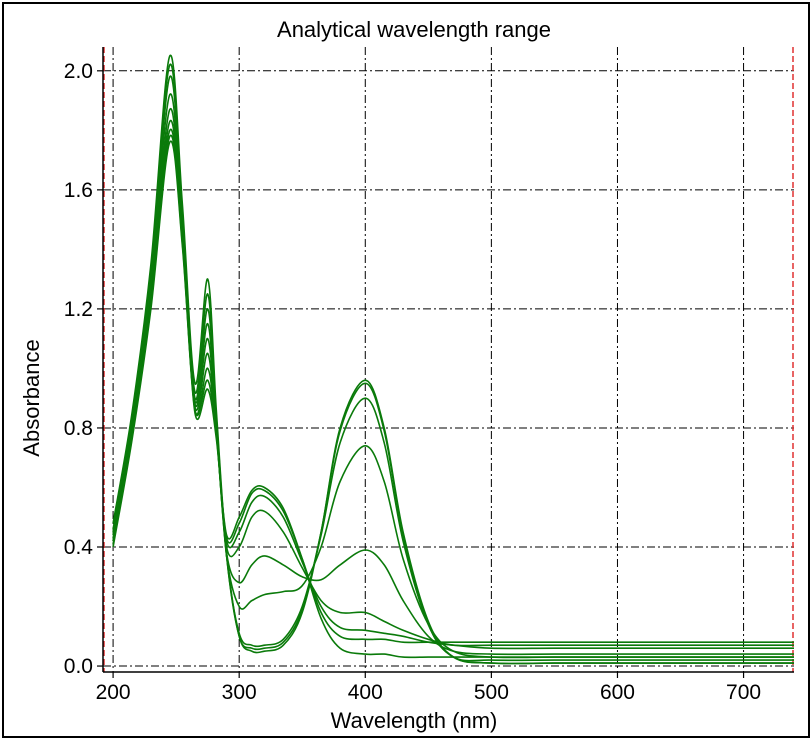 Image resolution: width=812 pixels, height=740 pixels. I want to click on y-tick-label-1: 0.4, so click(79, 547).